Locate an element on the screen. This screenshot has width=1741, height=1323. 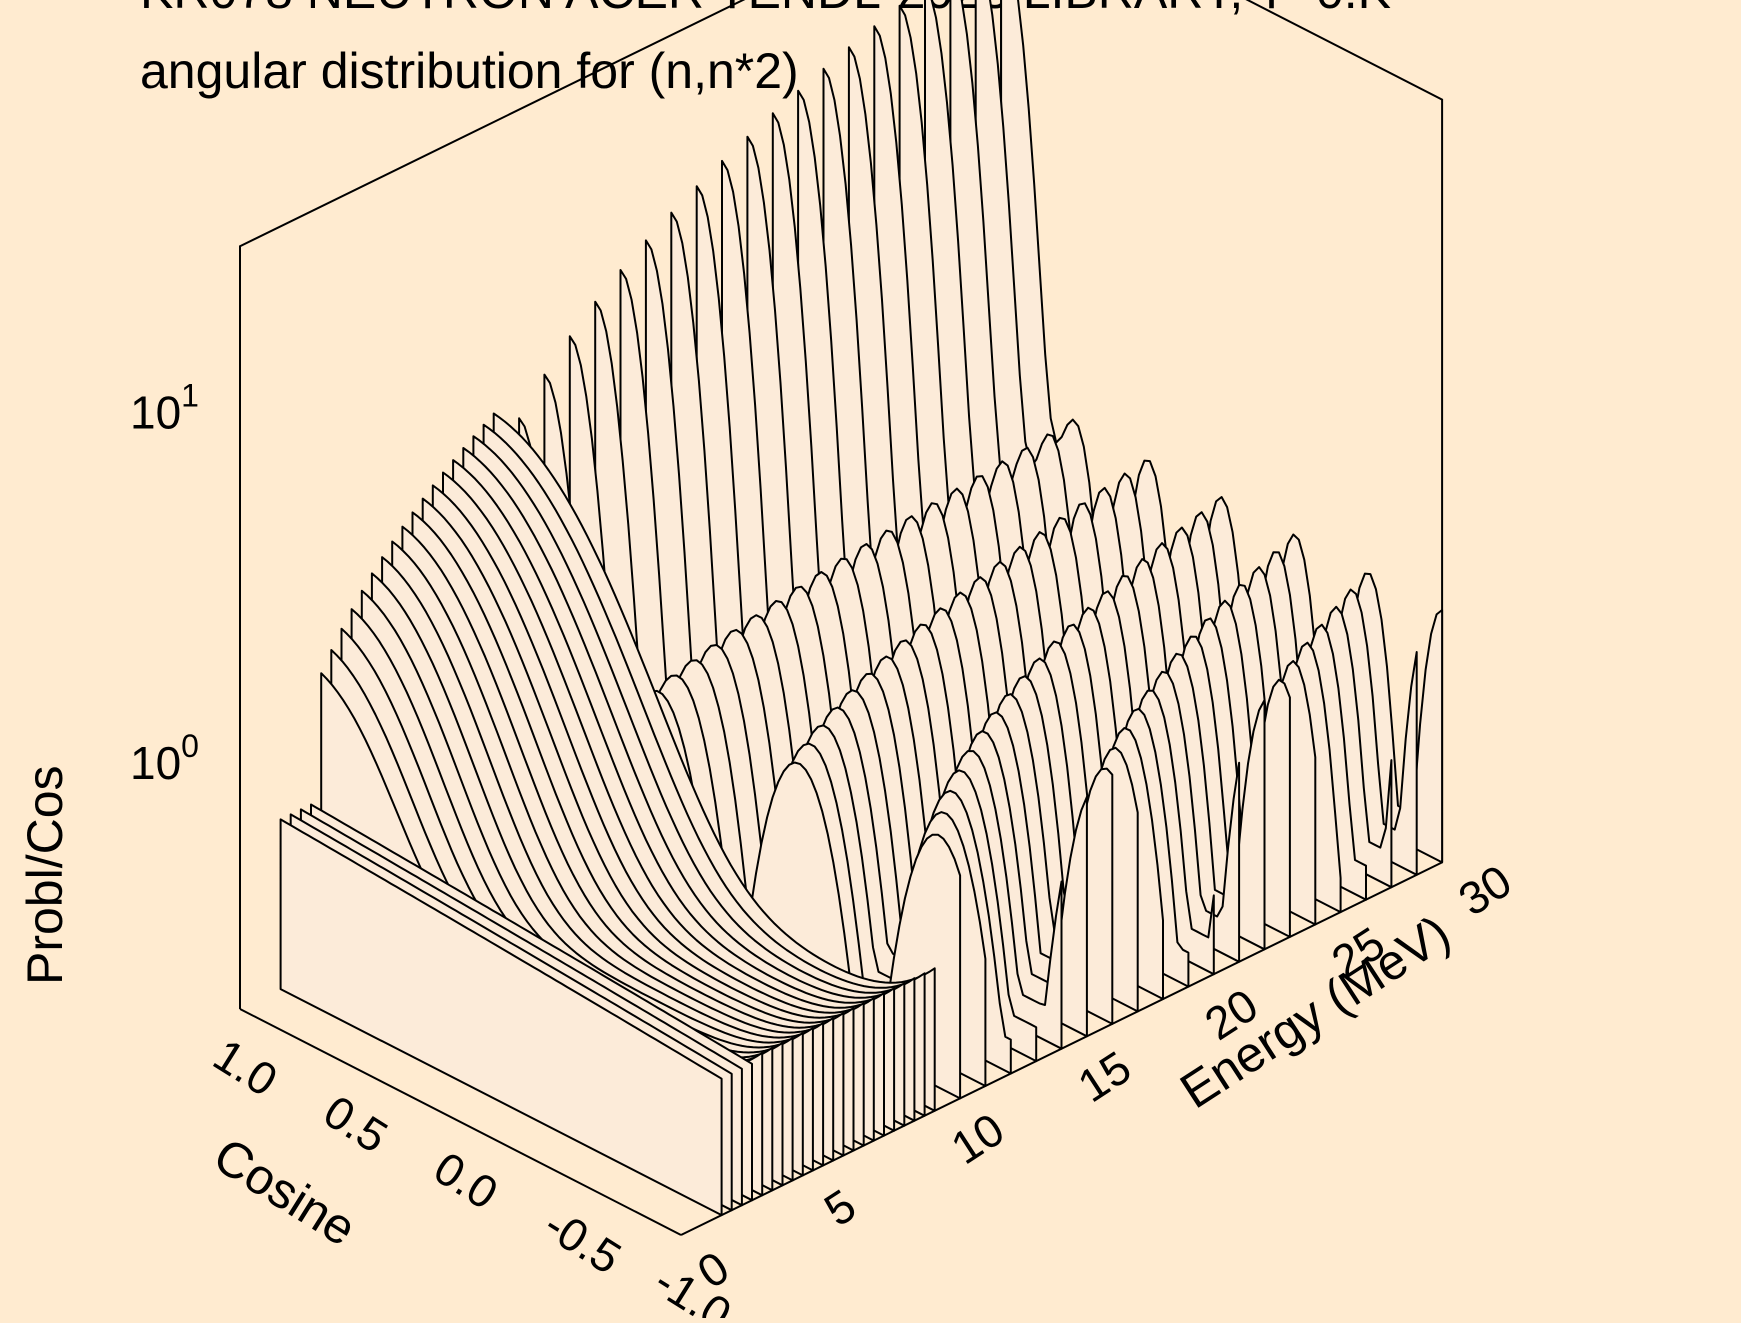
z-axis-label: Probl/Cos is located at coordinates (45, 875).